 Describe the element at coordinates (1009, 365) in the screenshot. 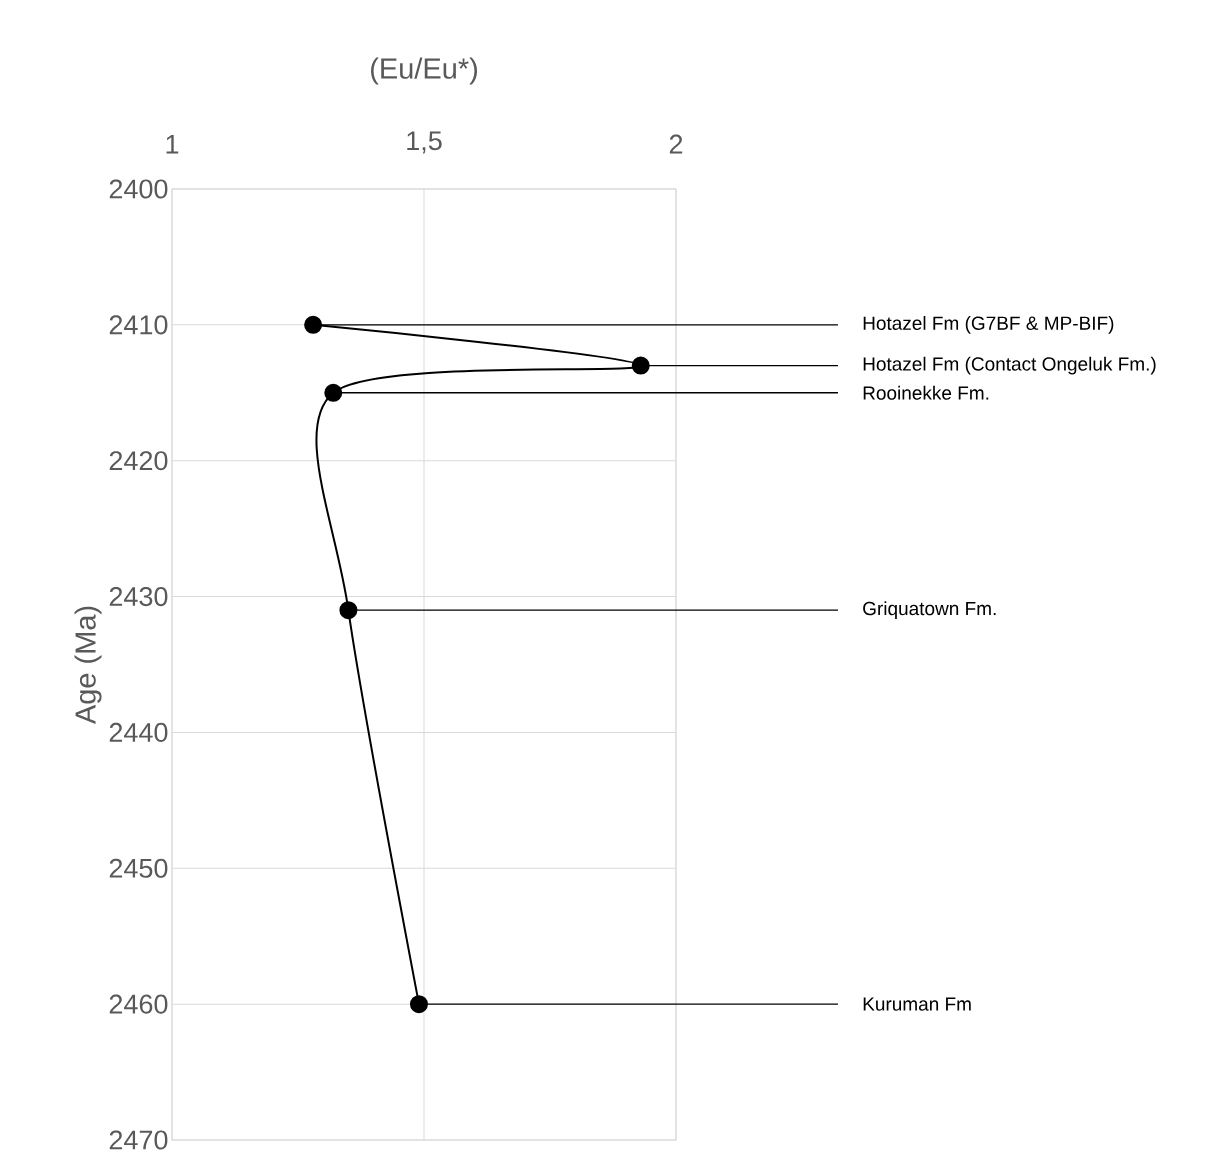

I see `text: Hotazel Fm (Contact Ongeluk Fm.)` at that location.